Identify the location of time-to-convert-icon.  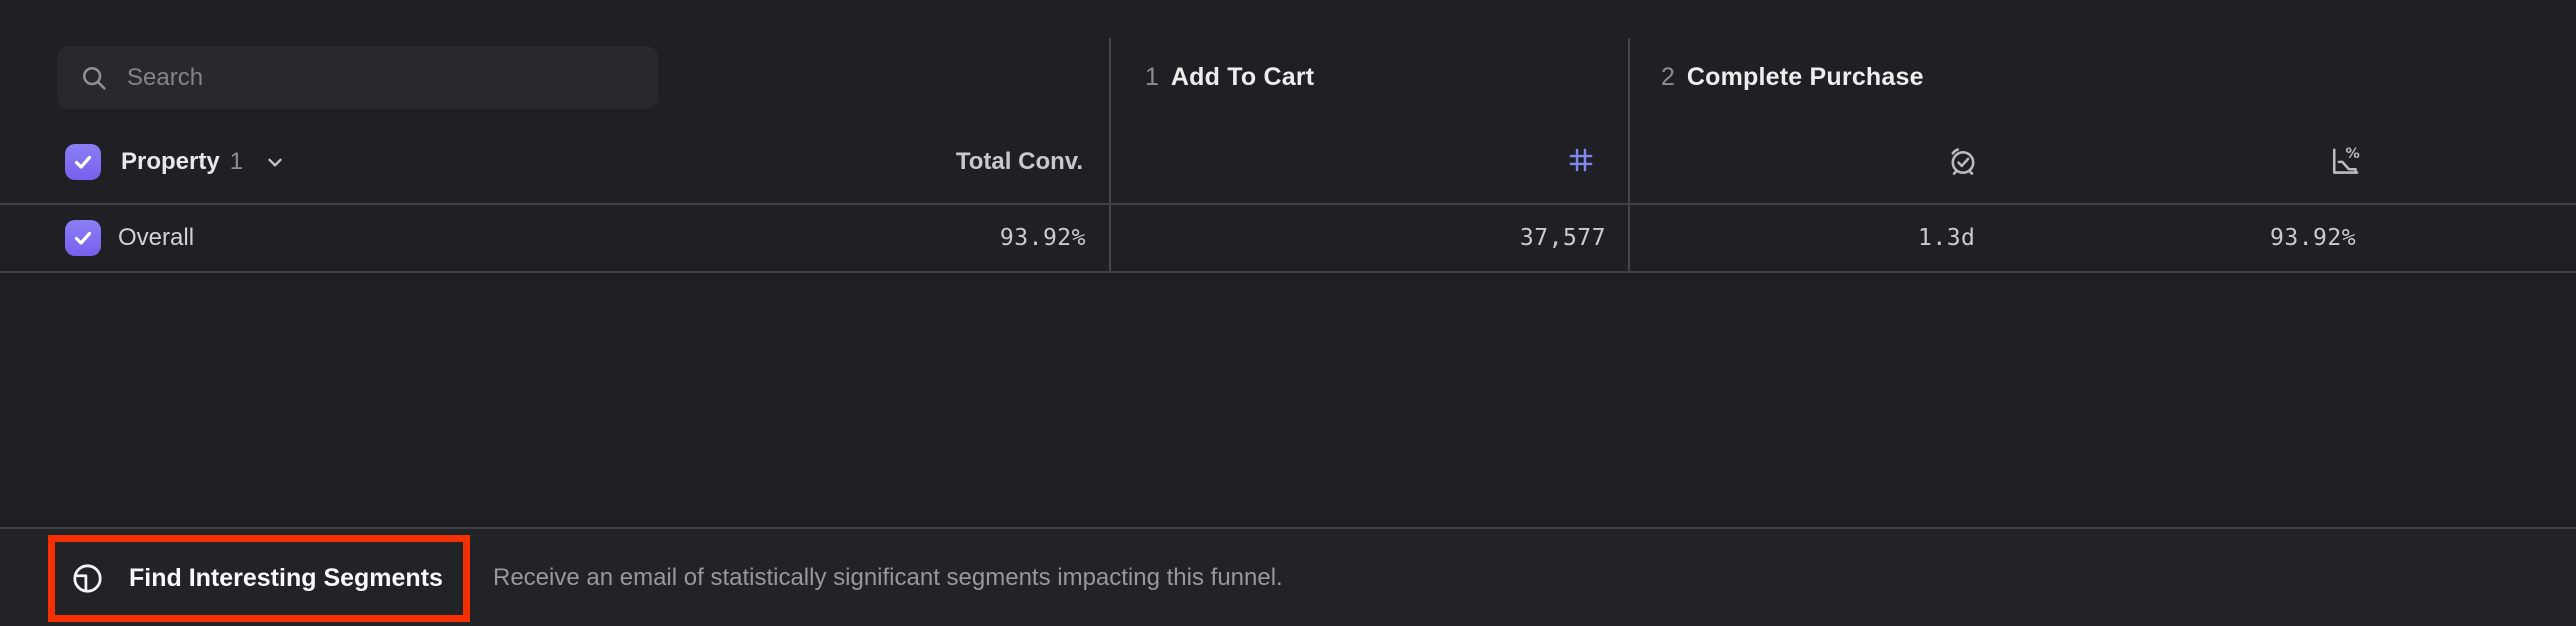
(1963, 161).